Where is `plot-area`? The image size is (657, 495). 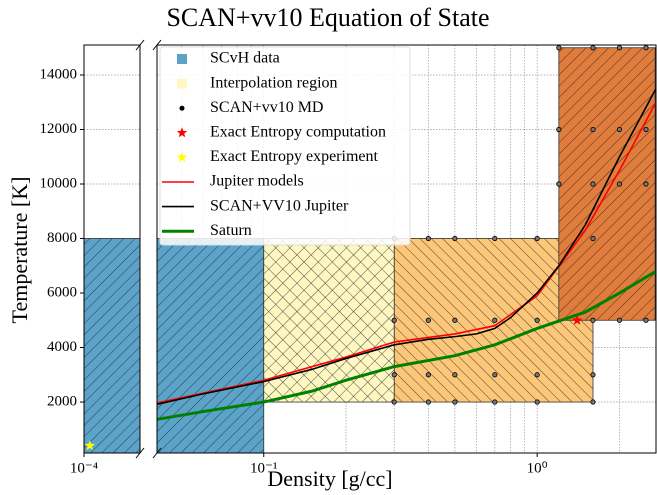 plot-area is located at coordinates (112, 249).